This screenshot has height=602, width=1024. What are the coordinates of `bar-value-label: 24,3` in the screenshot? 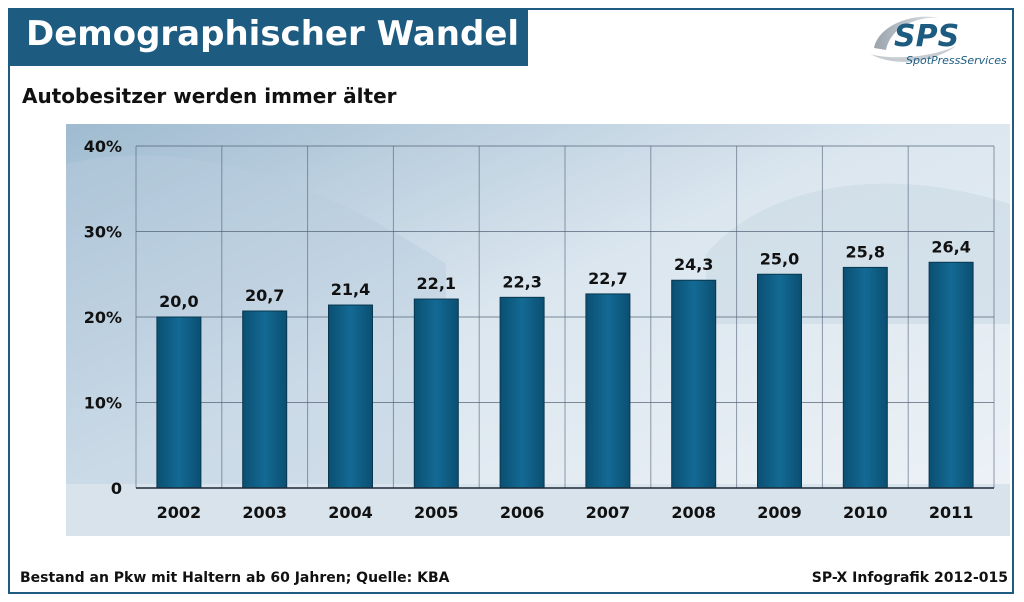 It's located at (693, 264).